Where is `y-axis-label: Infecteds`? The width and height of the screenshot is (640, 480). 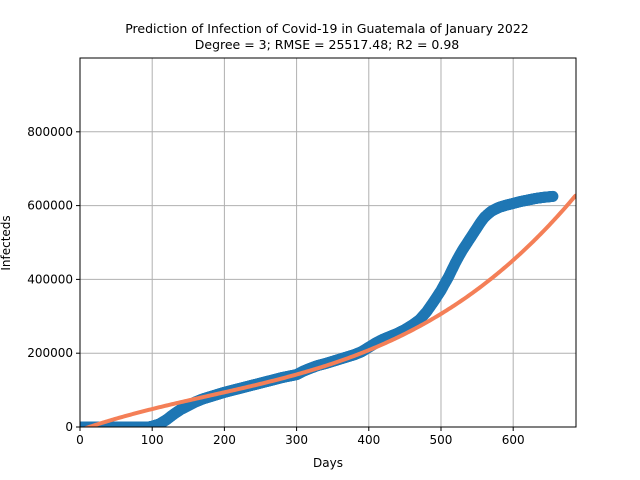 y-axis-label: Infecteds is located at coordinates (6, 242).